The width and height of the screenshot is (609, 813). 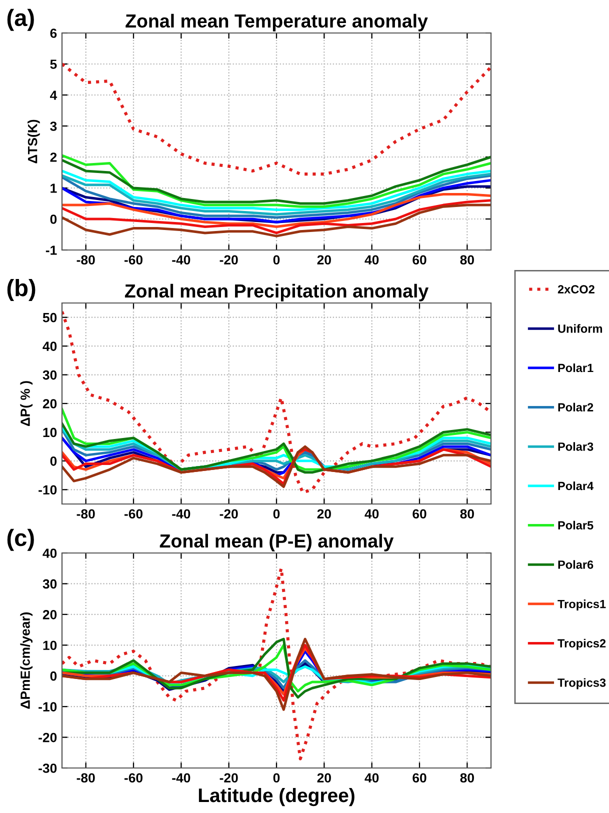 What do you see at coordinates (277, 543) in the screenshot?
I see `chart-title: Zonal mean (P-E) anomaly` at bounding box center [277, 543].